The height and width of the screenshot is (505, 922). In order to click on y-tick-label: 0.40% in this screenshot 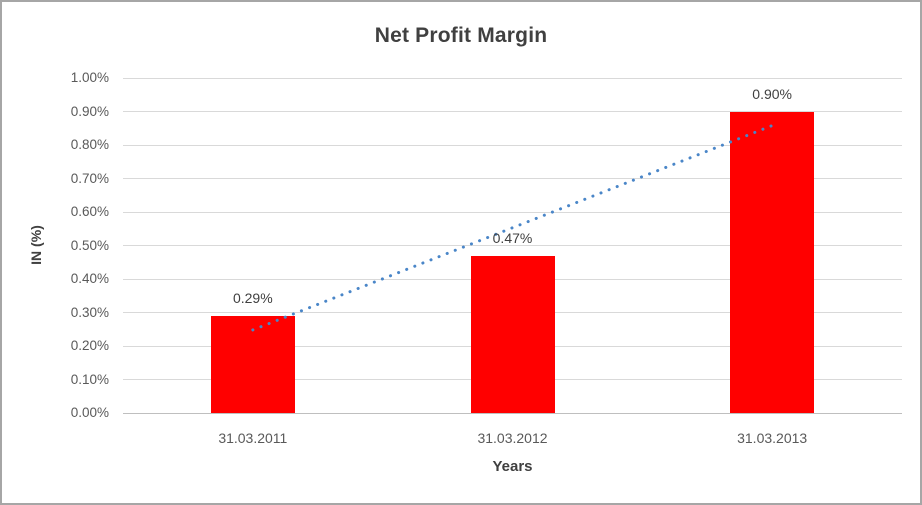, I will do `click(89, 278)`.